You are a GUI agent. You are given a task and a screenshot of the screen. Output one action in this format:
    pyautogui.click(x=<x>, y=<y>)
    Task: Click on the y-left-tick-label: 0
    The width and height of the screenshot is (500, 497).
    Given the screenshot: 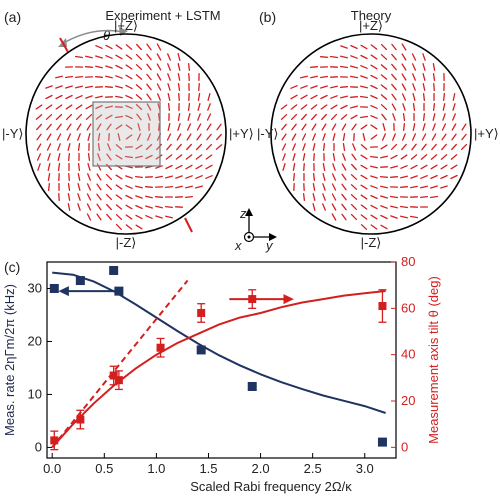 What is the action you would take?
    pyautogui.click(x=38, y=446)
    